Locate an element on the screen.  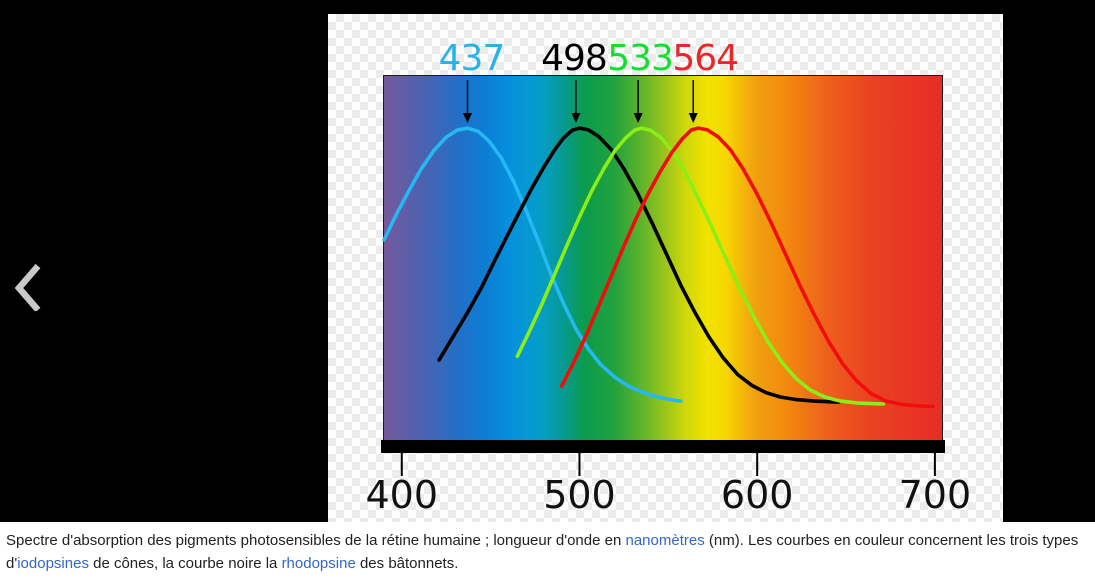
x-axis-tick-label: 400 is located at coordinates (402, 495).